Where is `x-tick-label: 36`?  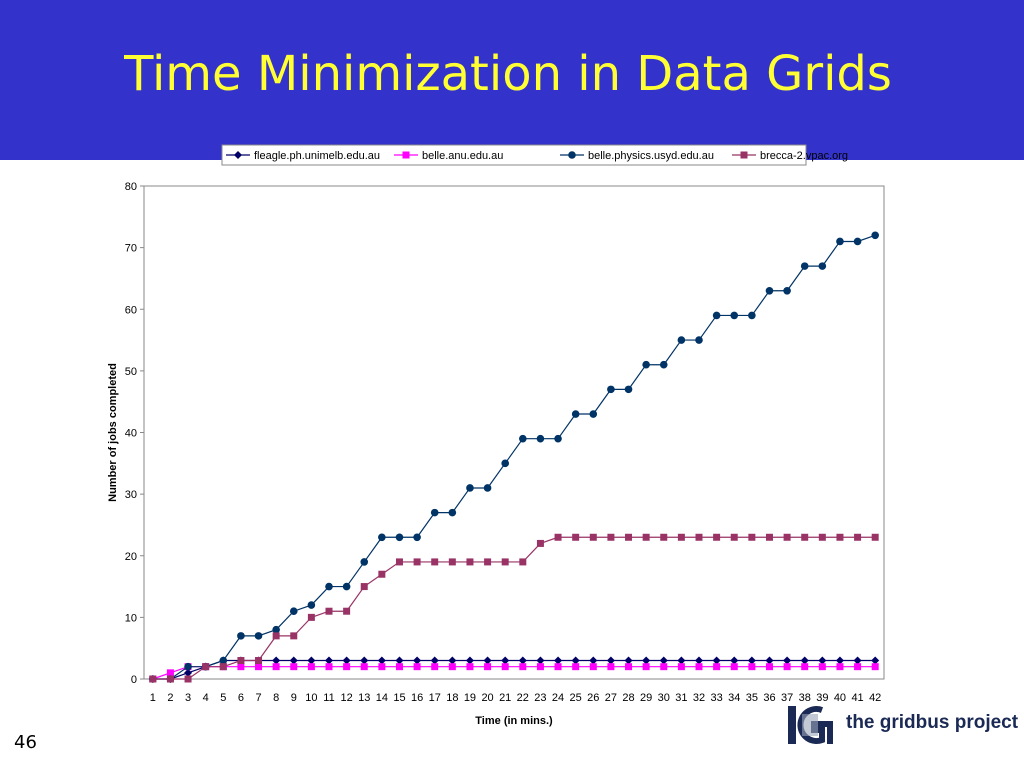
x-tick-label: 36 is located at coordinates (769, 698).